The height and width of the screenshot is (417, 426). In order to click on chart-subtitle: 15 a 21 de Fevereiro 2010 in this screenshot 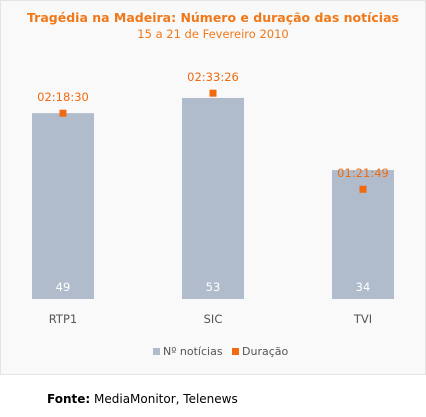, I will do `click(213, 34)`.